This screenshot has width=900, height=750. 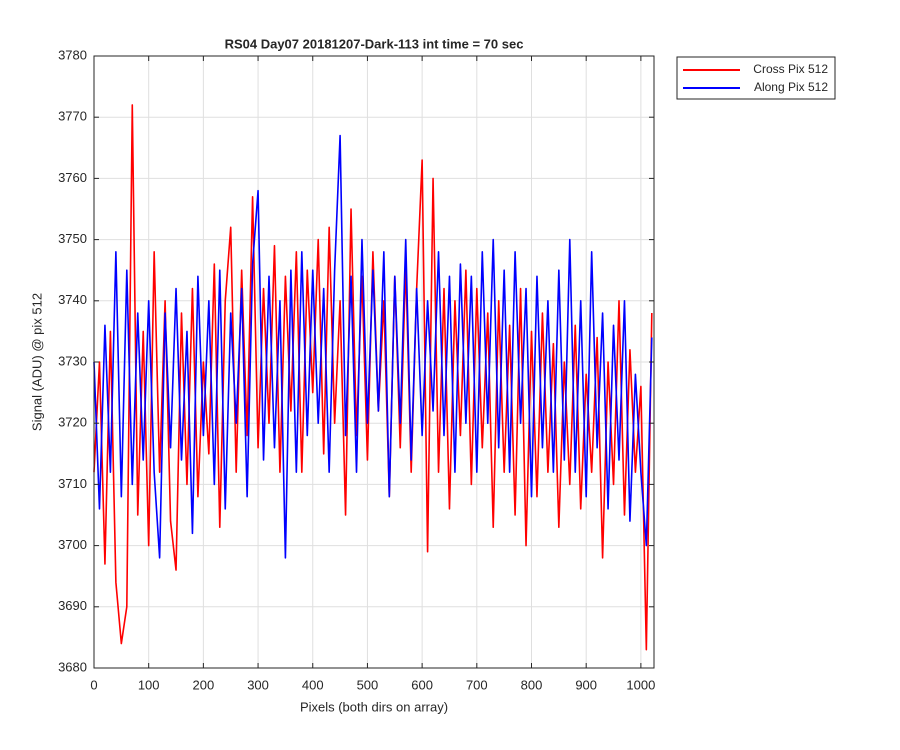 I want to click on y-tick-label: 3690, so click(x=72, y=605).